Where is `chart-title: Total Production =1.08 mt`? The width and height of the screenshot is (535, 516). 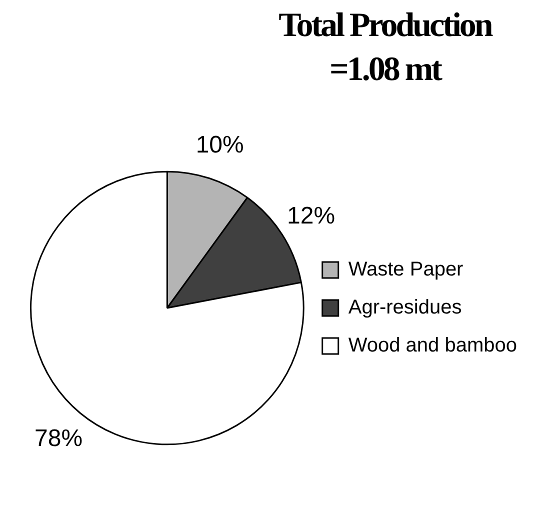 chart-title: Total Production =1.08 mt is located at coordinates (385, 48).